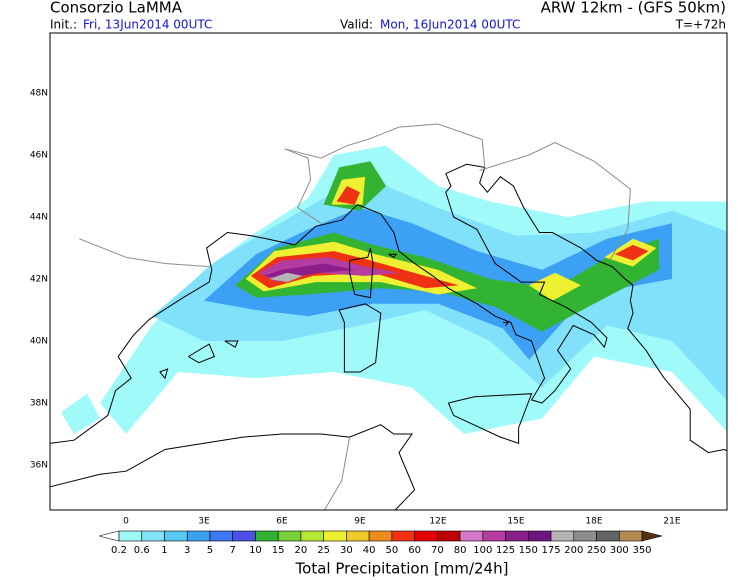  Describe the element at coordinates (437, 522) in the screenshot. I see `lon-label: 12E` at that location.